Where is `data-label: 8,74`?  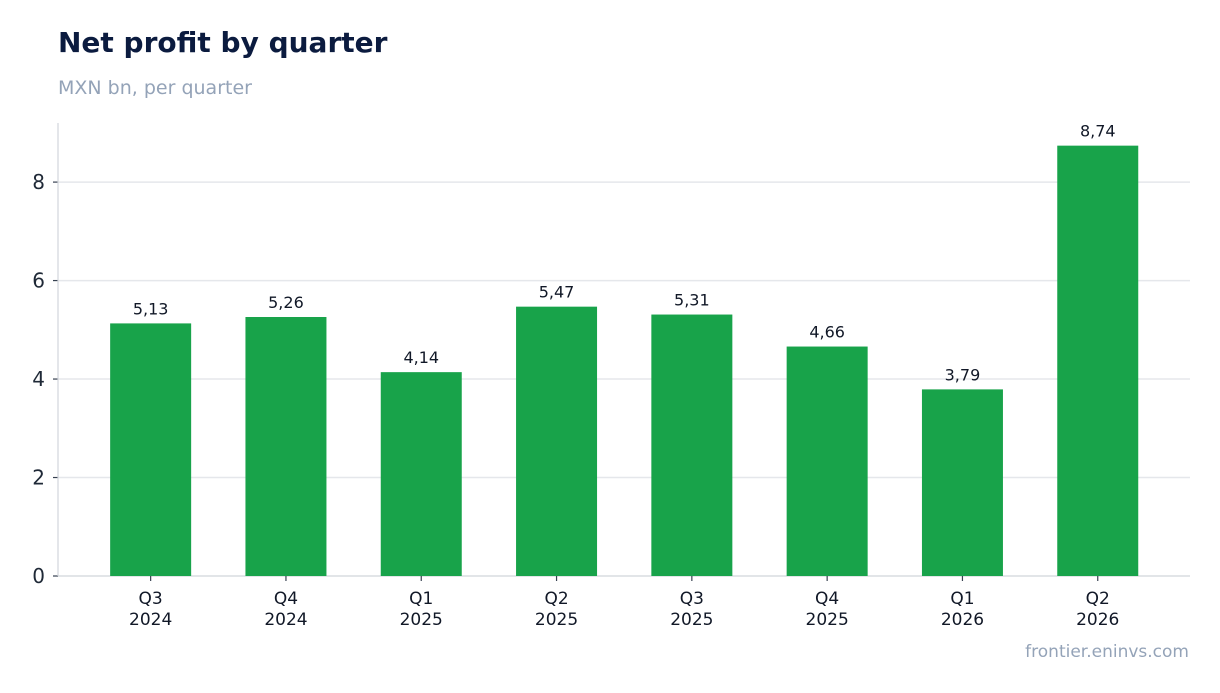
data-label: 8,74 is located at coordinates (1098, 131).